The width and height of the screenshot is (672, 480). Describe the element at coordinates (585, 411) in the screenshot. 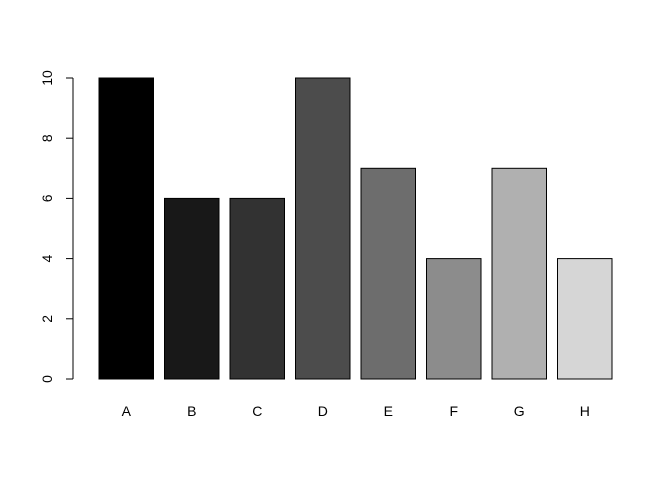

I see `x-category-label: H` at that location.